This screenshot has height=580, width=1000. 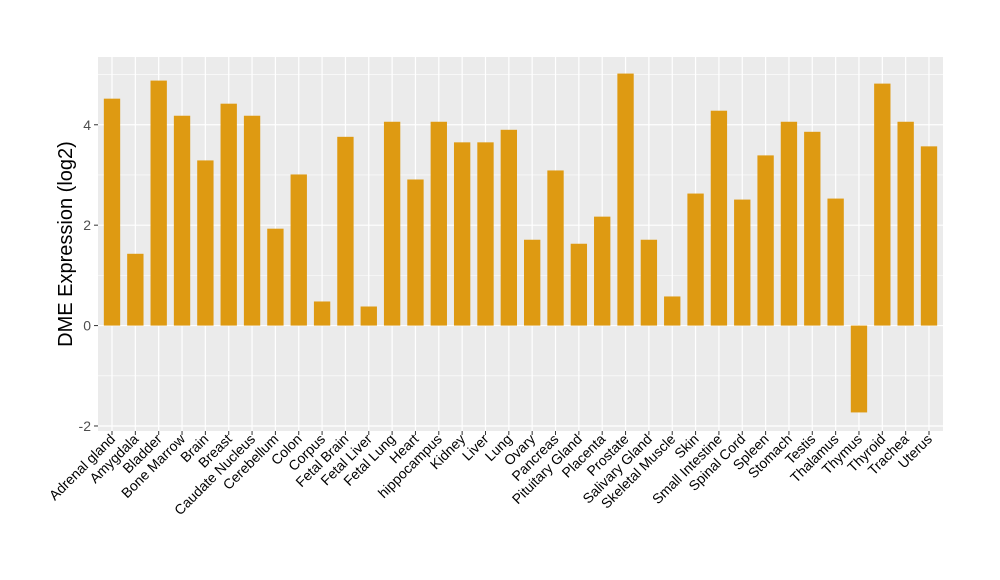 What do you see at coordinates (87, 326) in the screenshot?
I see `y-tick-label: 0` at bounding box center [87, 326].